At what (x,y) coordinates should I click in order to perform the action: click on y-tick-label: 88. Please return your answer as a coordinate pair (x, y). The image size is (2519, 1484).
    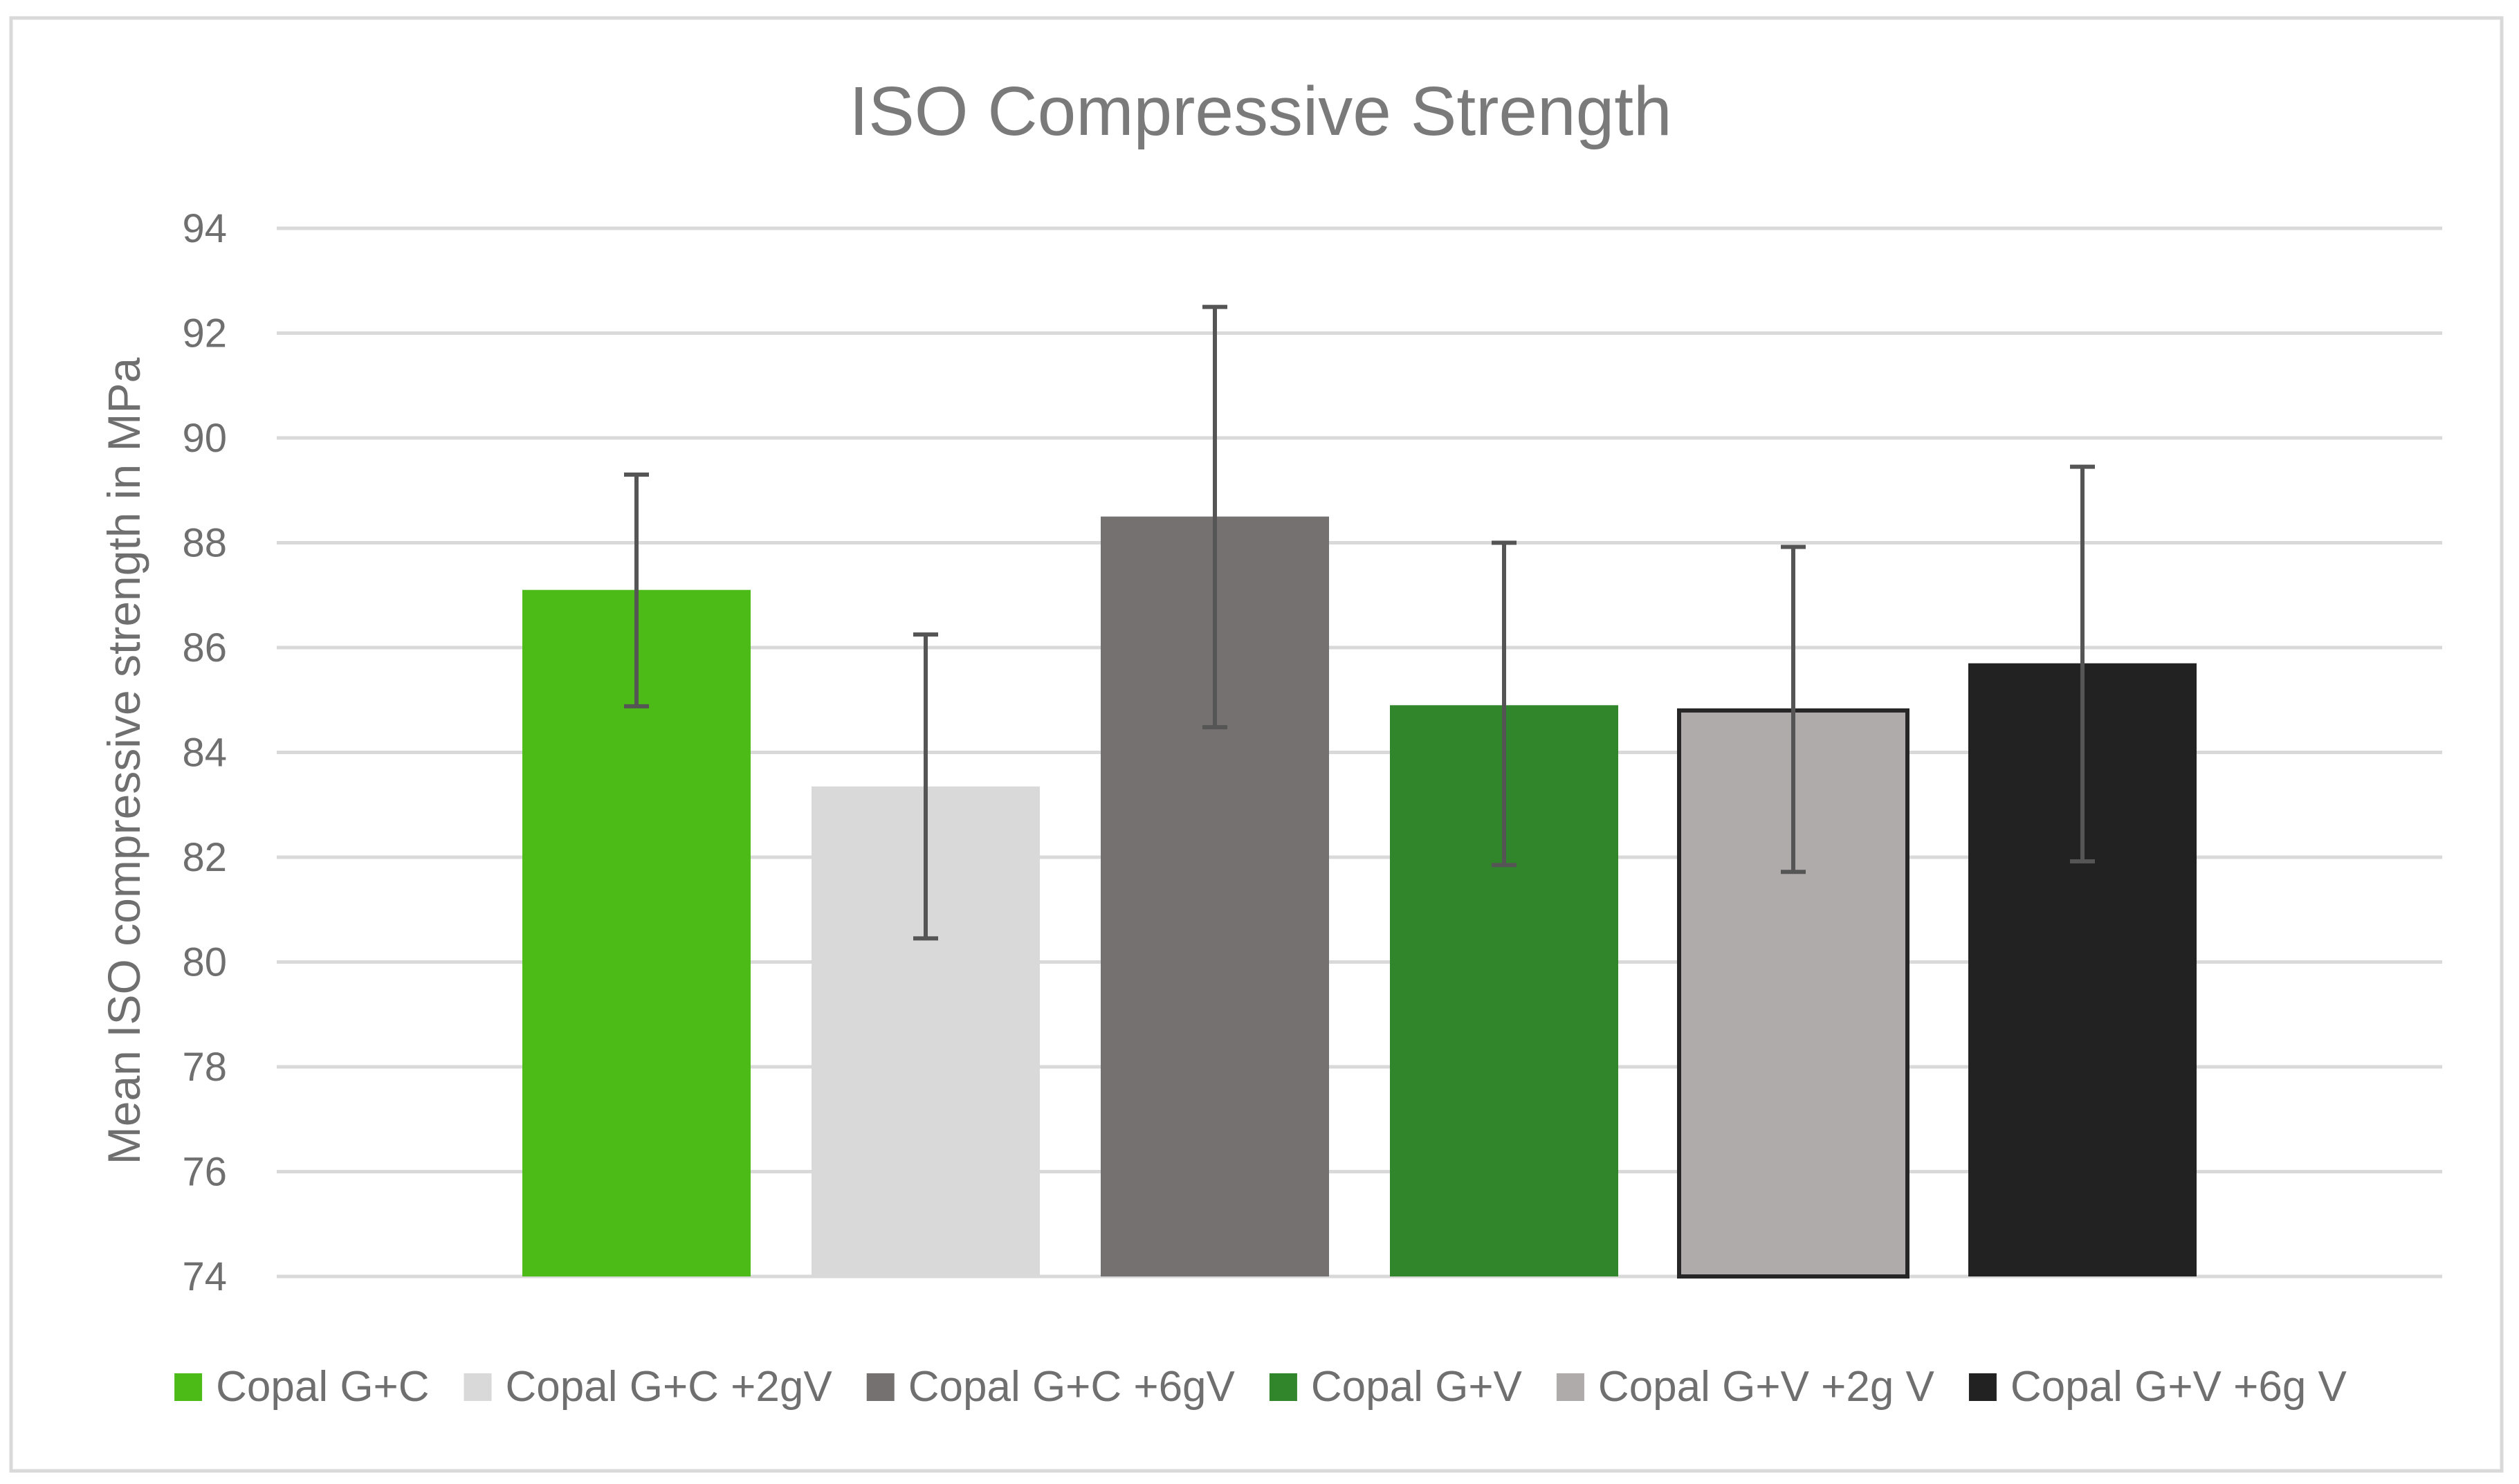
    Looking at the image, I should click on (204, 543).